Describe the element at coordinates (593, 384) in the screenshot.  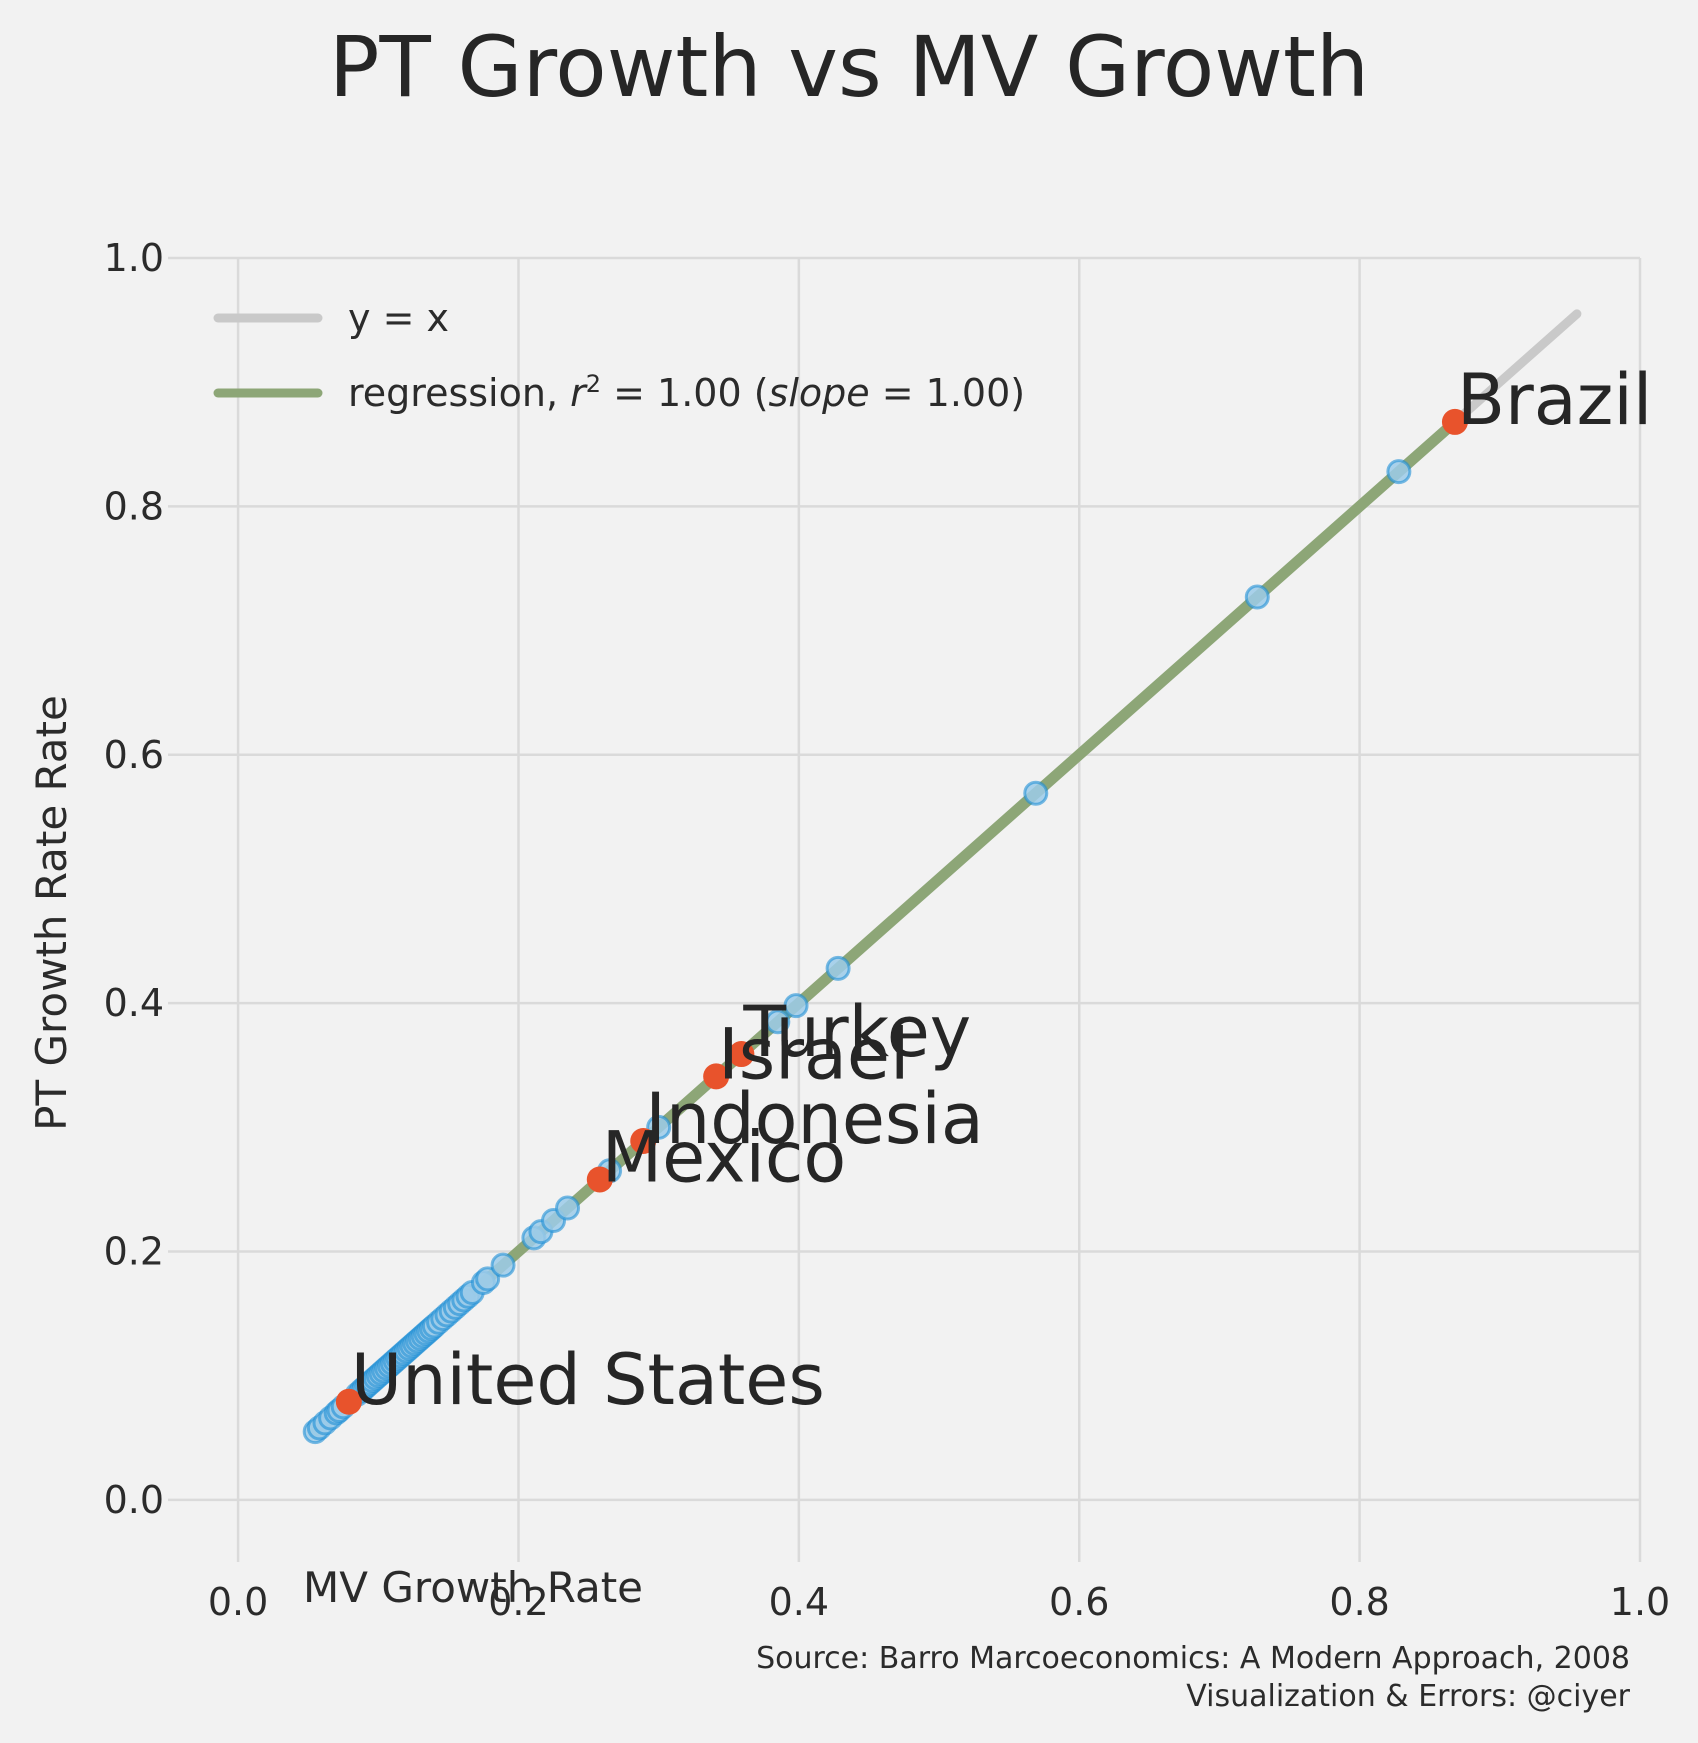
I see `legend-r2-exp: 2` at that location.